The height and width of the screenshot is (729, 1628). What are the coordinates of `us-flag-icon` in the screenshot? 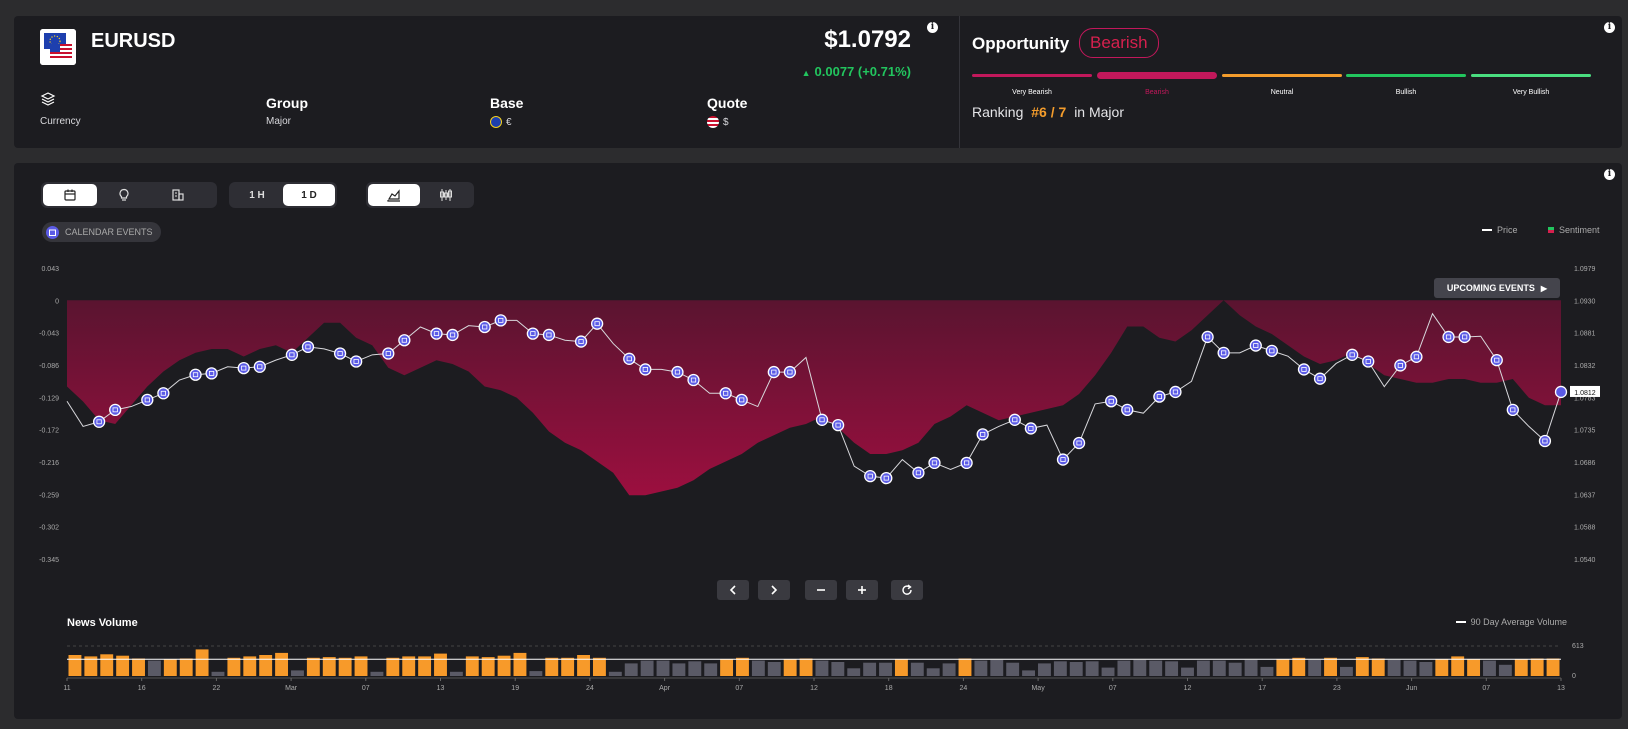 It's located at (713, 122).